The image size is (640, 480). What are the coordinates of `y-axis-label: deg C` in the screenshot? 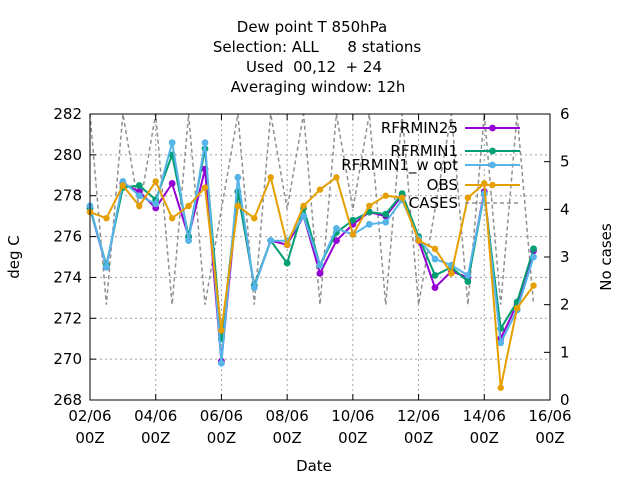 It's located at (14, 257).